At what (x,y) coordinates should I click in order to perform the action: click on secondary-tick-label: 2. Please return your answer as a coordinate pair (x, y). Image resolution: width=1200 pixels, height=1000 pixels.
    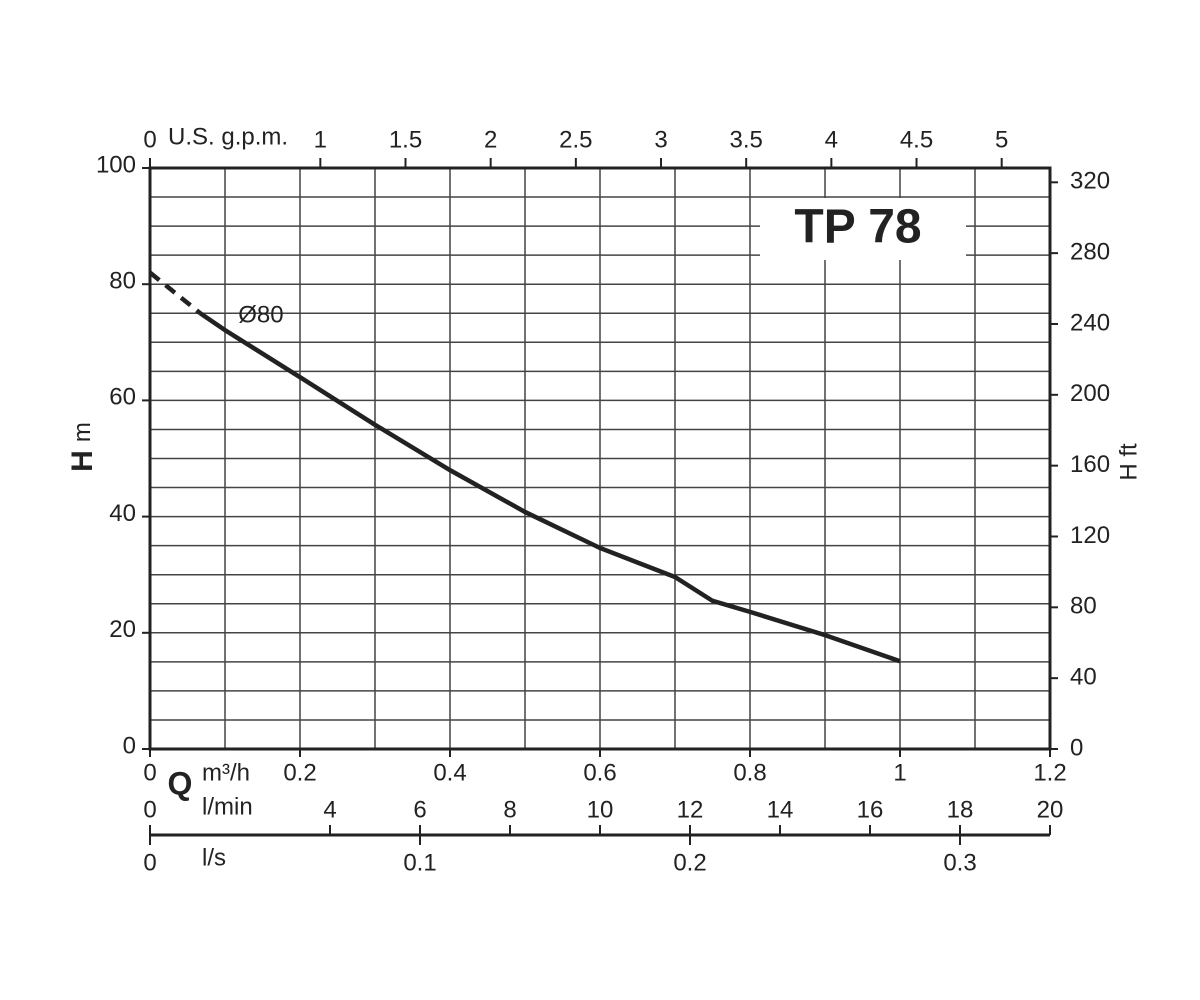
    Looking at the image, I should click on (490, 139).